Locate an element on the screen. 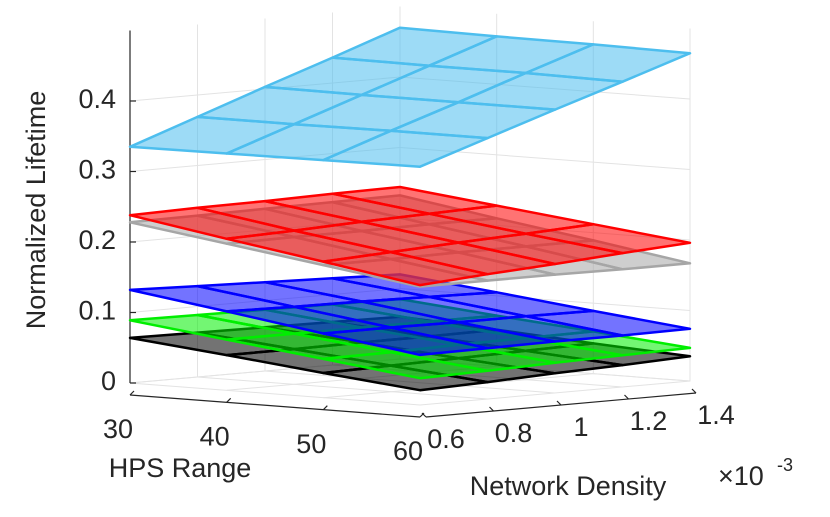 Image resolution: width=830 pixels, height=517 pixels. z-tick-label: 0 is located at coordinates (108, 381).